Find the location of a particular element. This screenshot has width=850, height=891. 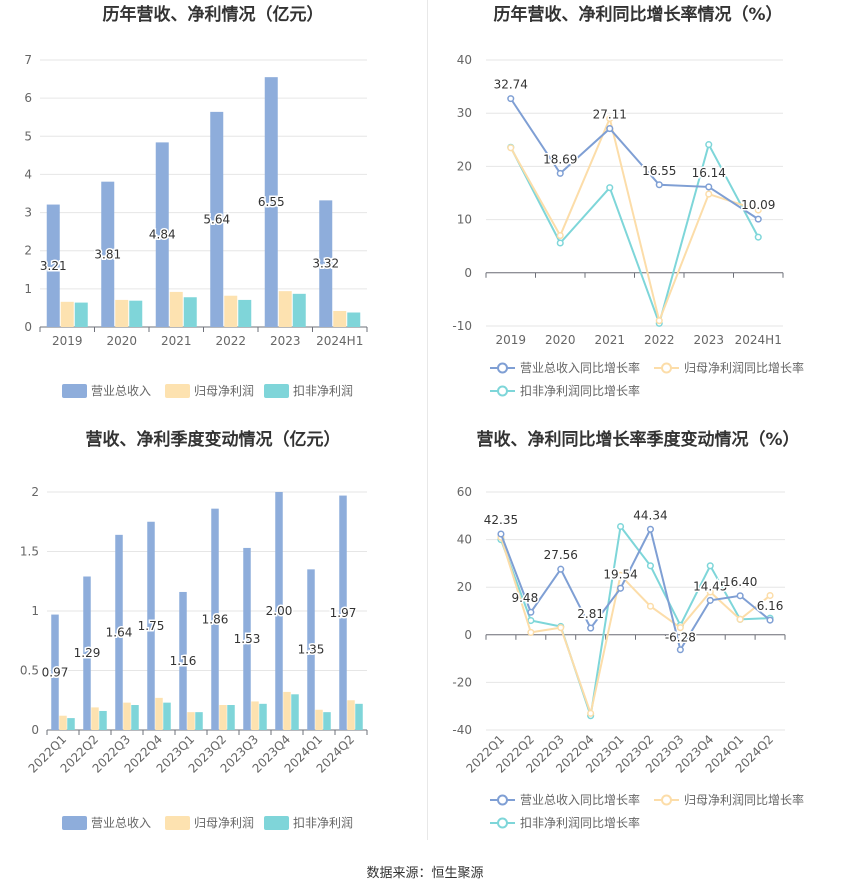

y-tick-label: 7 is located at coordinates (28, 60).